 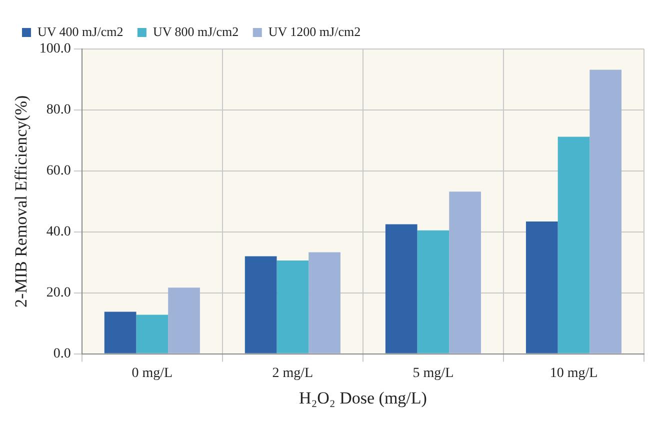 I want to click on y-tick-label: 80.0, so click(x=58, y=110).